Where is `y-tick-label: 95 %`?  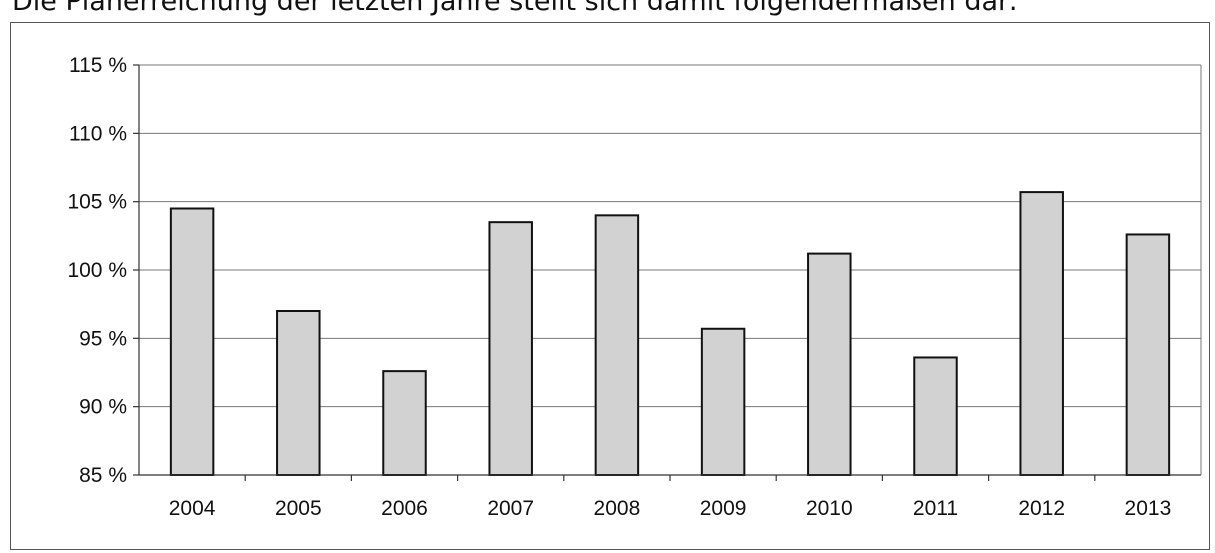
y-tick-label: 95 % is located at coordinates (103, 338).